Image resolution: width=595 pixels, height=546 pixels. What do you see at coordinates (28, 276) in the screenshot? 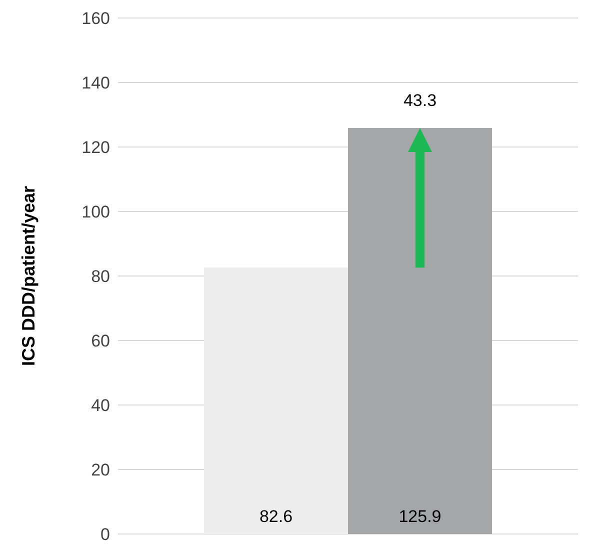
I see `y-axis-title: ICS DDD/patient/year` at bounding box center [28, 276].